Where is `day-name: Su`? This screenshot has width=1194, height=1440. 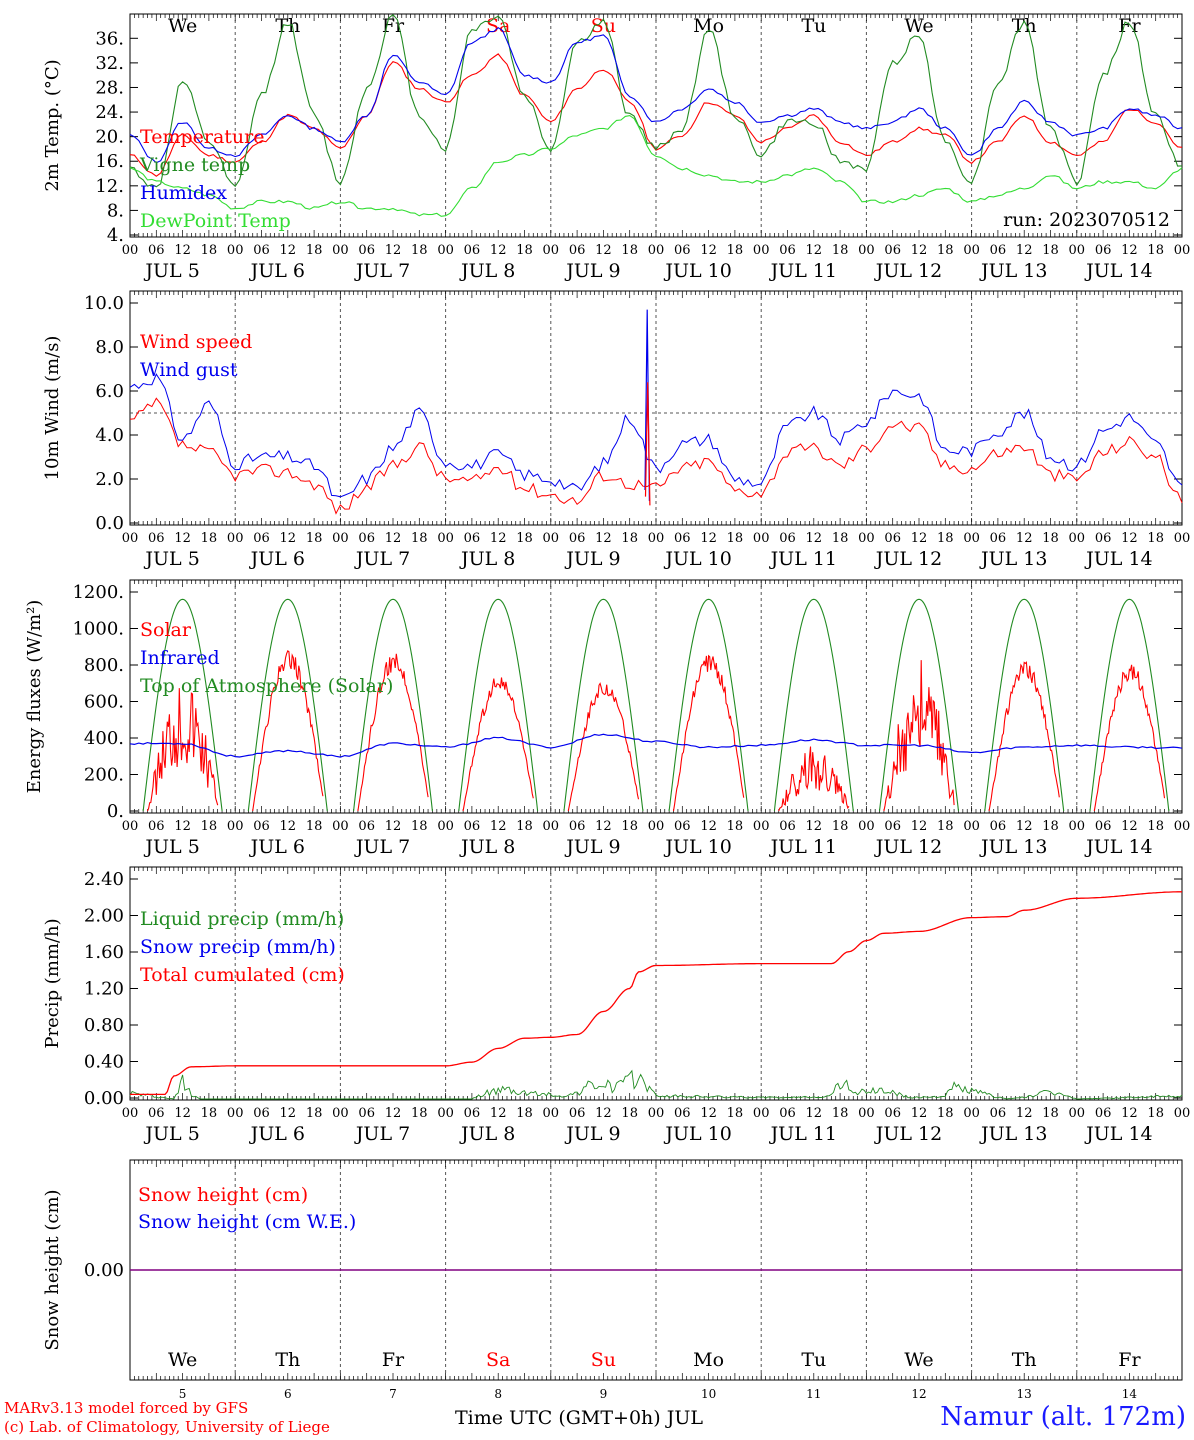
day-name: Su is located at coordinates (603, 1360).